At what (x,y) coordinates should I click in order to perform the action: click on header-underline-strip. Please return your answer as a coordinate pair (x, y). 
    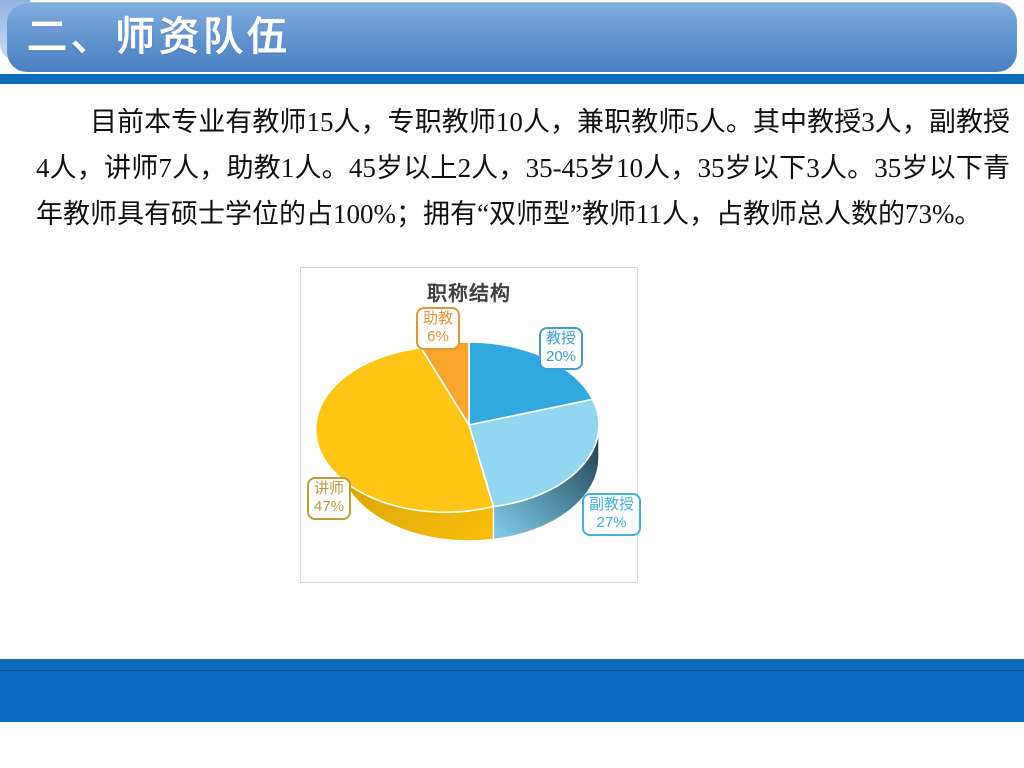
    Looking at the image, I should click on (512, 79).